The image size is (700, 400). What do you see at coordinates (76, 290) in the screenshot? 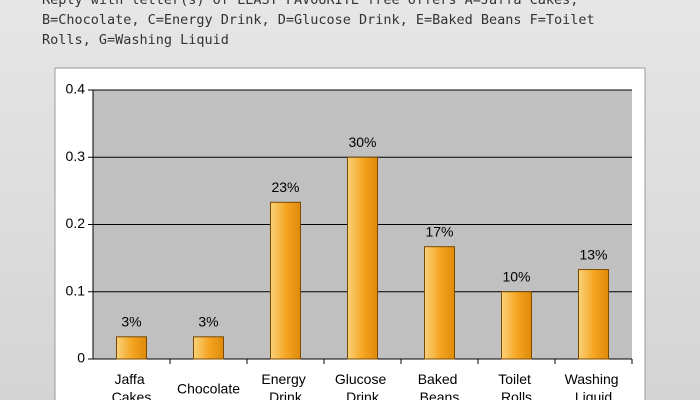
I see `y-tick-label: 0.1` at bounding box center [76, 290].